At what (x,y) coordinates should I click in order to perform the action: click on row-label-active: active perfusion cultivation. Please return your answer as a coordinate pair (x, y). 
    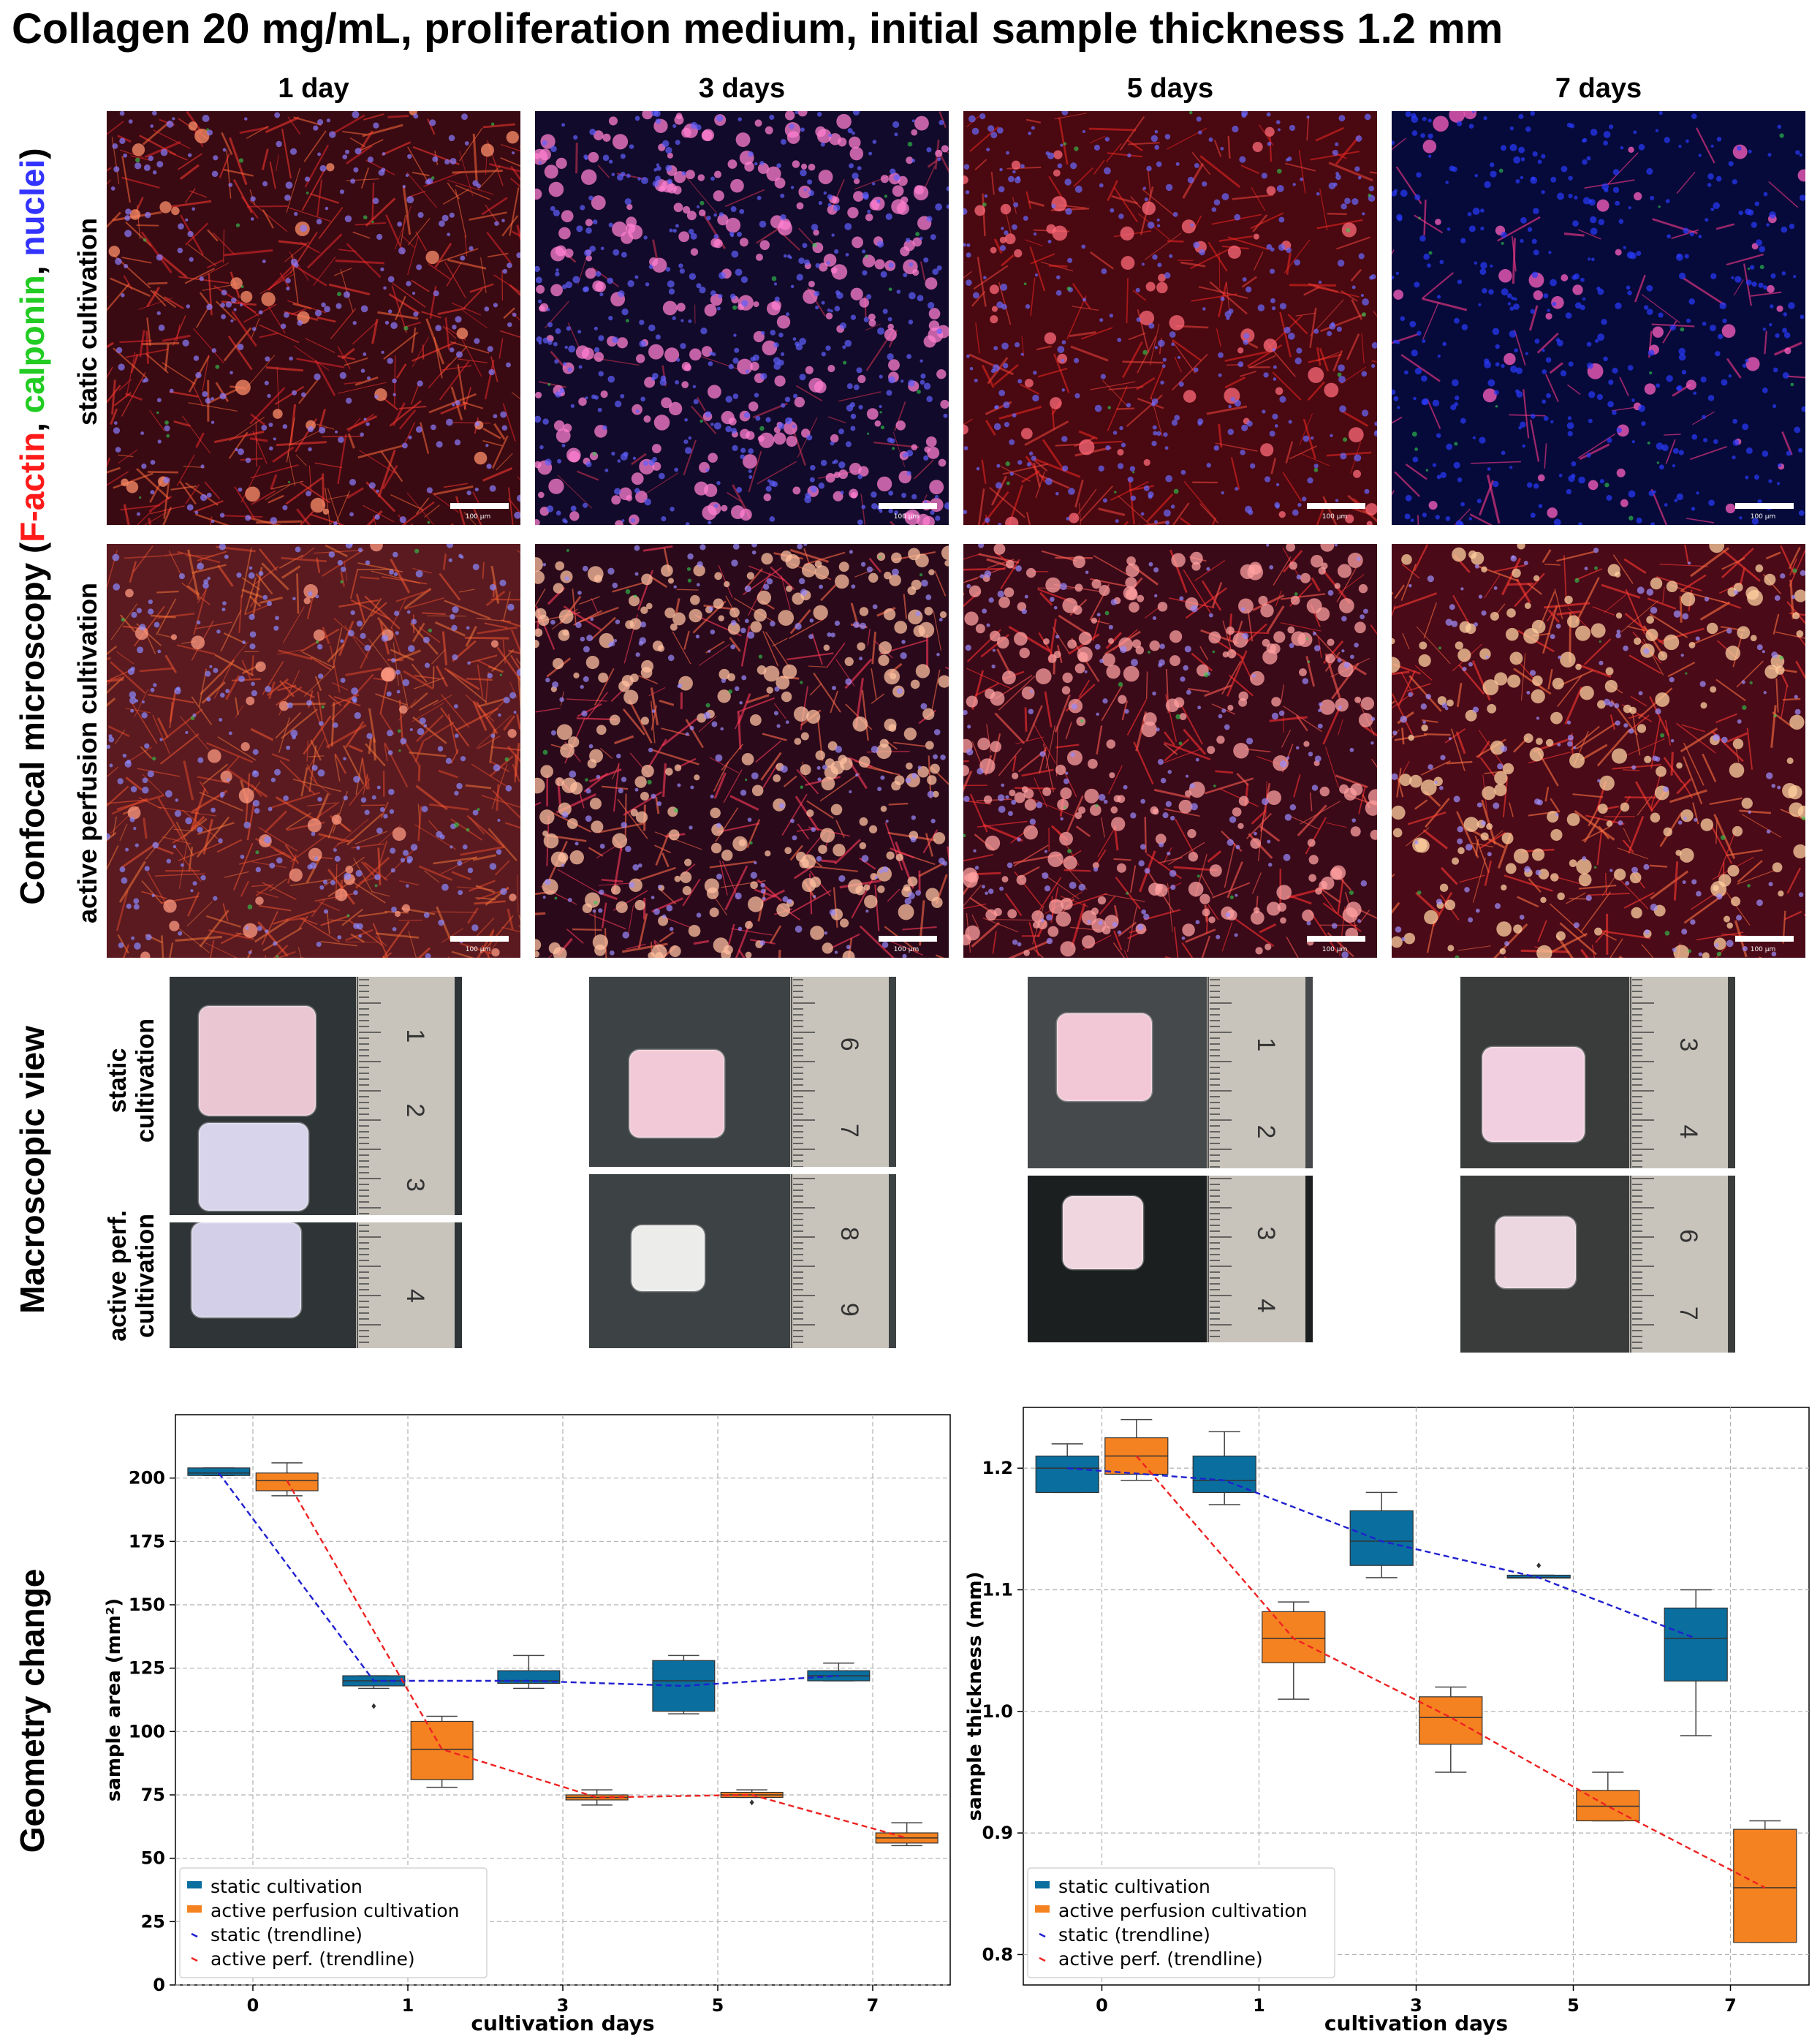
    Looking at the image, I should click on (87, 753).